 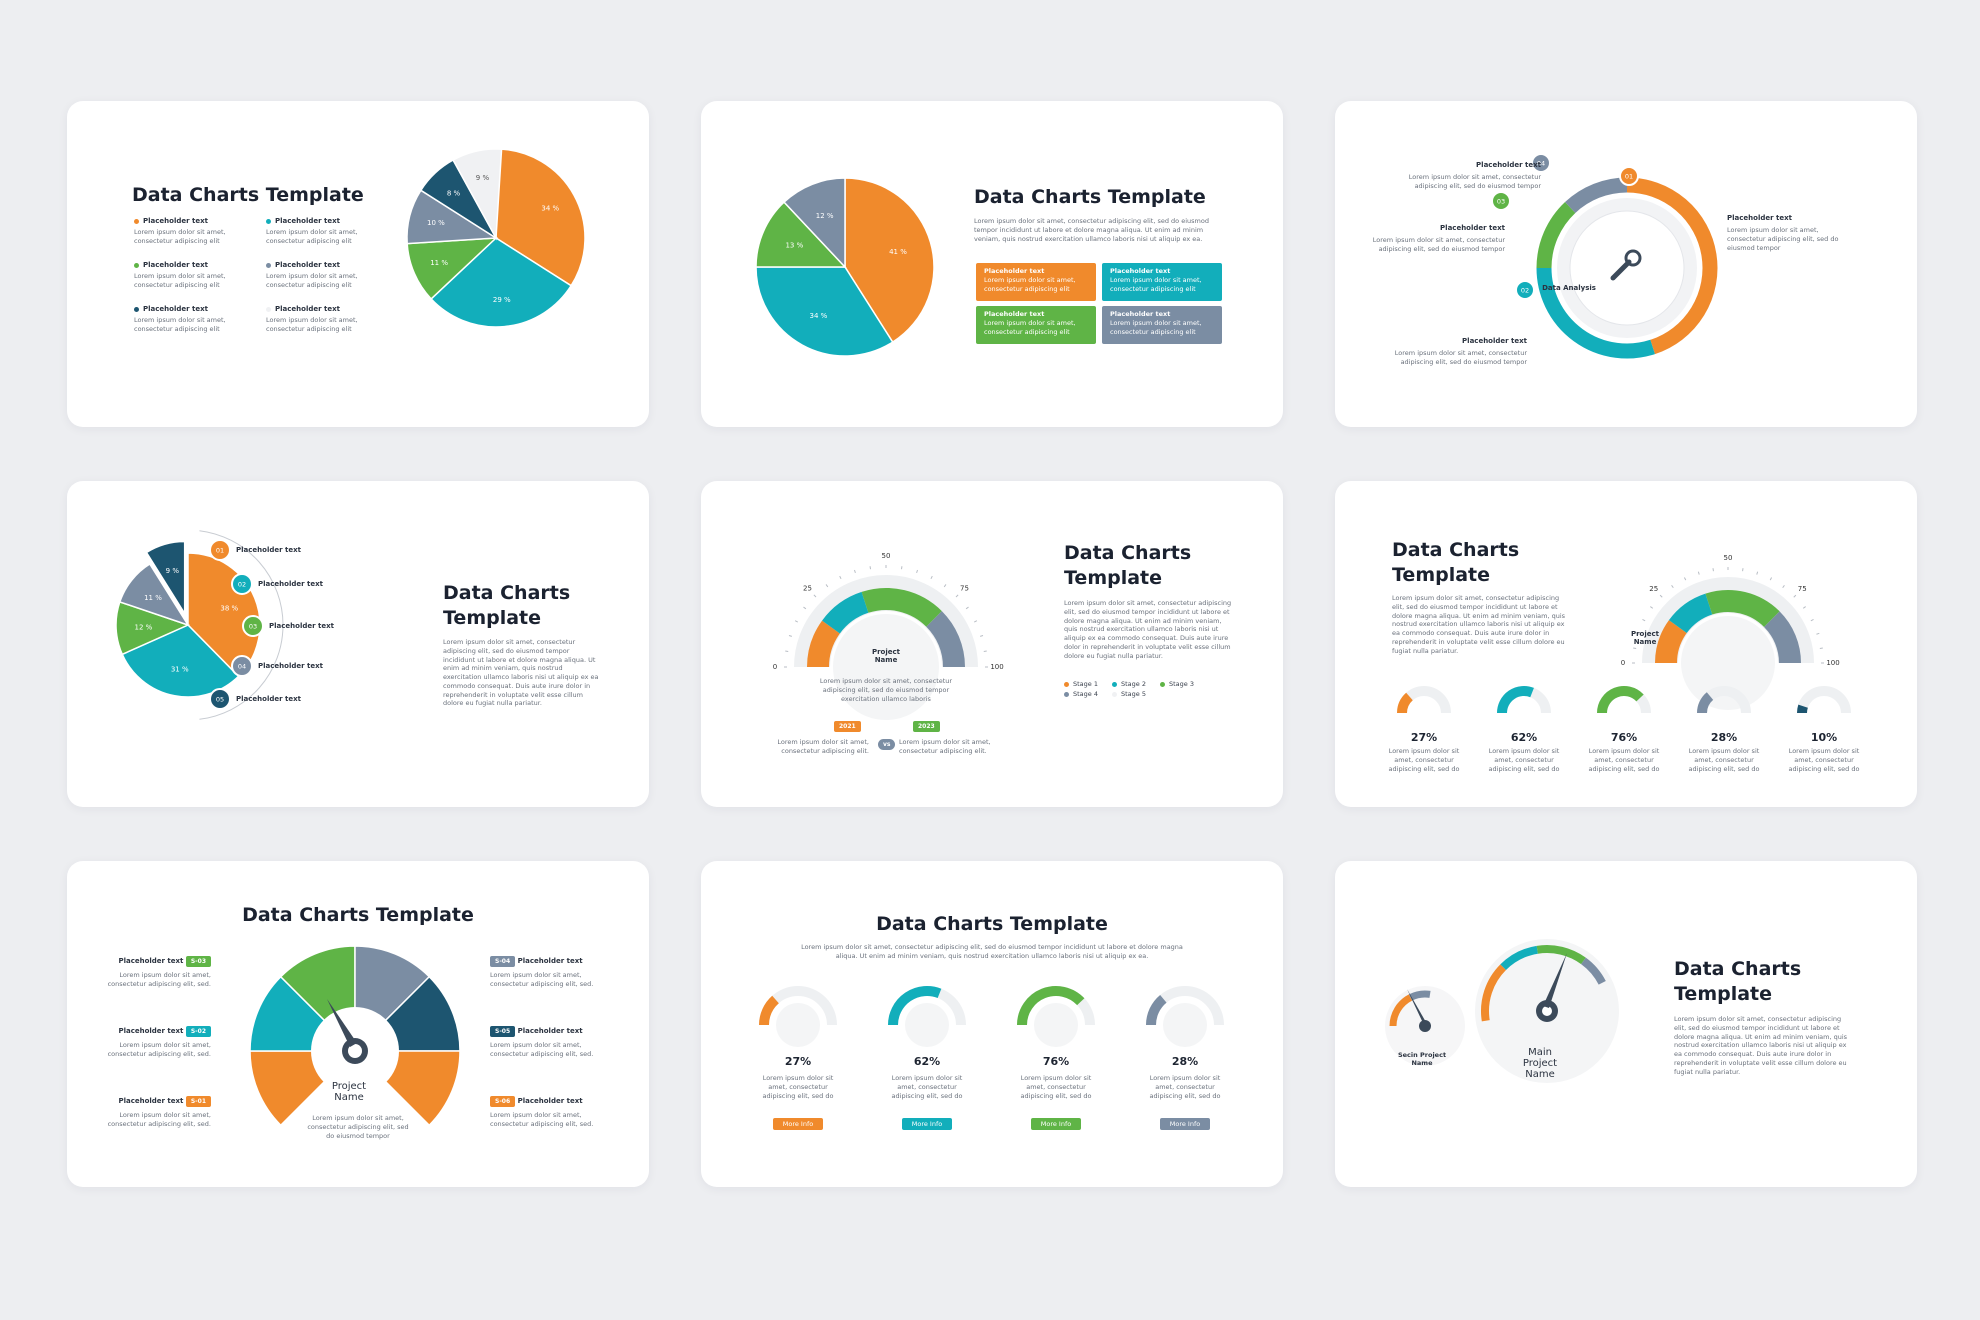 What do you see at coordinates (798, 1061) in the screenshot?
I see `row-gauge-value: 27%` at bounding box center [798, 1061].